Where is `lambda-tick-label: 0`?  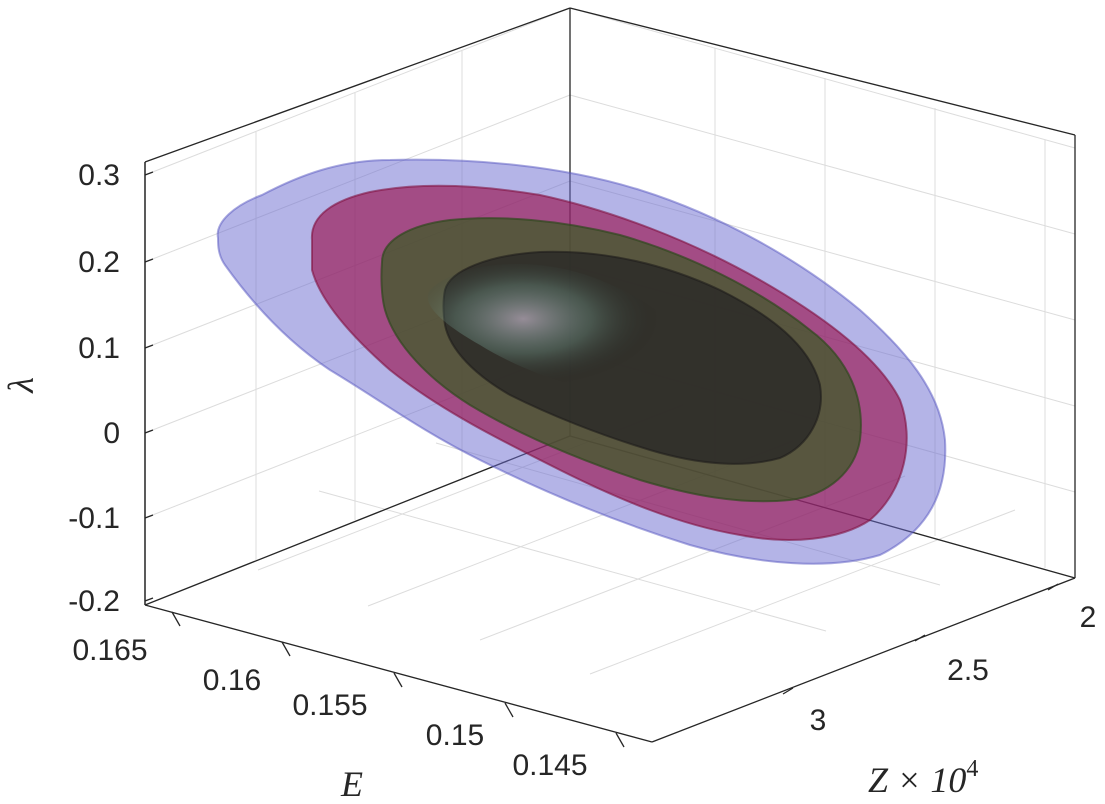 lambda-tick-label: 0 is located at coordinates (111, 433).